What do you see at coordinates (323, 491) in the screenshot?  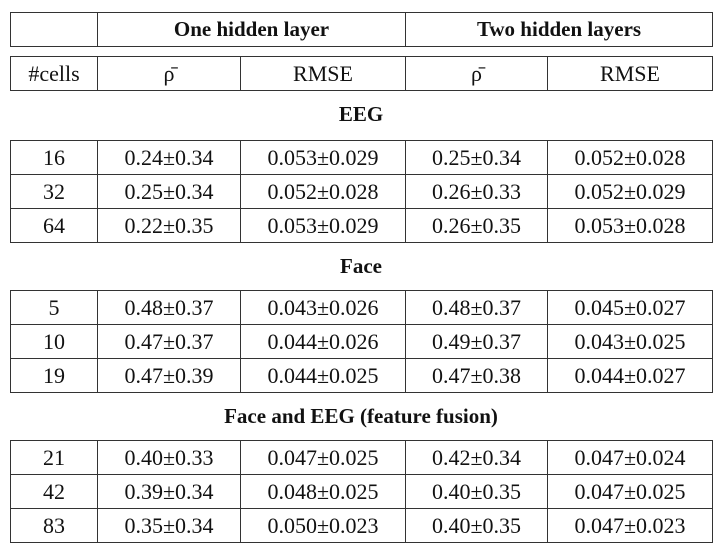 I see `cell: 0.048±0.025` at bounding box center [323, 491].